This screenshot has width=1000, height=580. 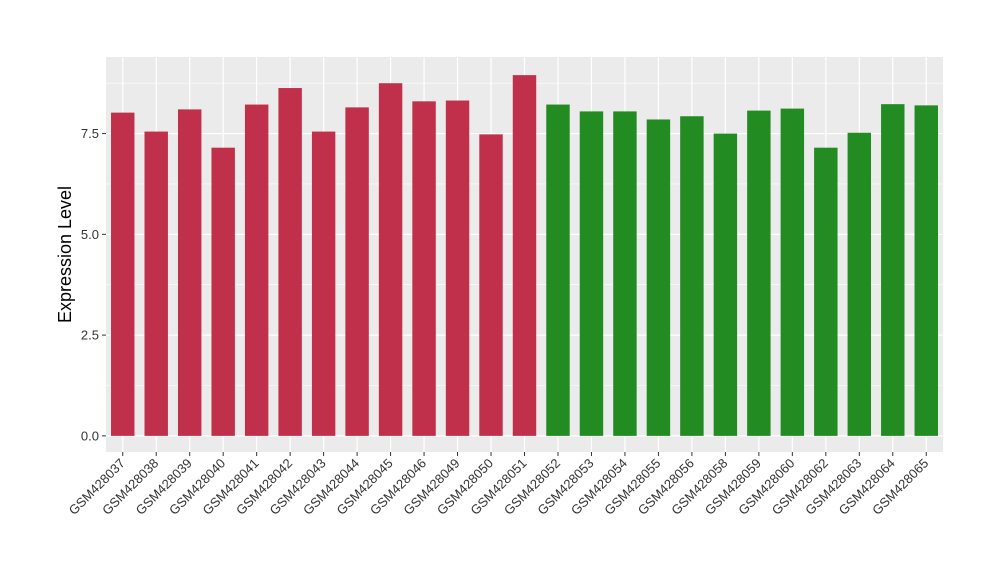 What do you see at coordinates (893, 270) in the screenshot?
I see `bar-GSM428064` at bounding box center [893, 270].